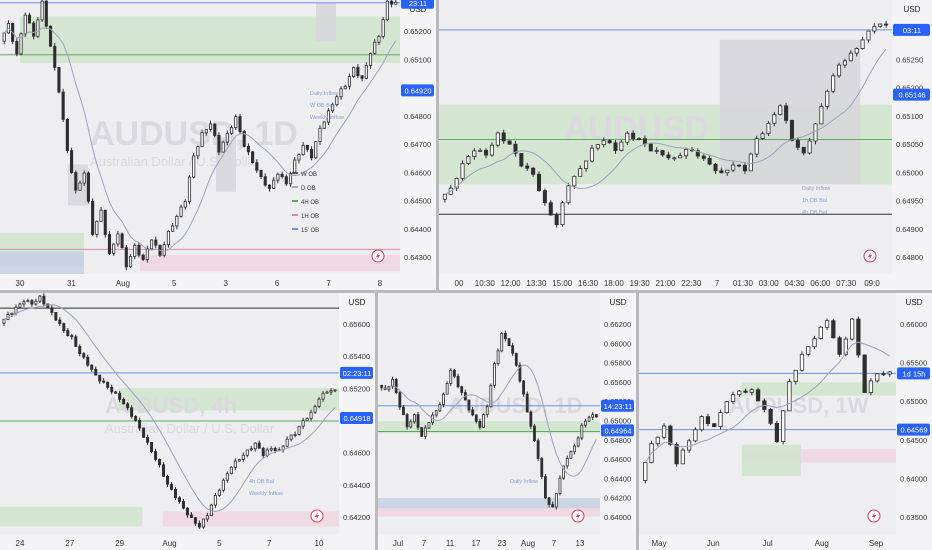 The width and height of the screenshot is (932, 550). Describe the element at coordinates (304, 189) in the screenshot. I see `legend-item: D OB` at that location.